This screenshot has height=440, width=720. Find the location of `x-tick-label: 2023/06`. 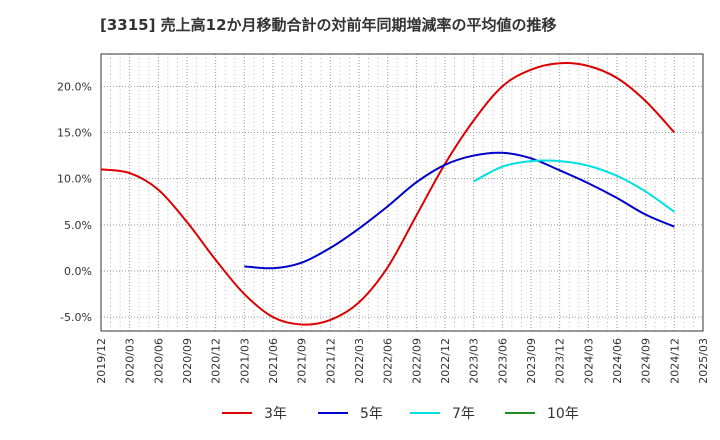

x-tick-label: 2023/06 is located at coordinates (502, 361).